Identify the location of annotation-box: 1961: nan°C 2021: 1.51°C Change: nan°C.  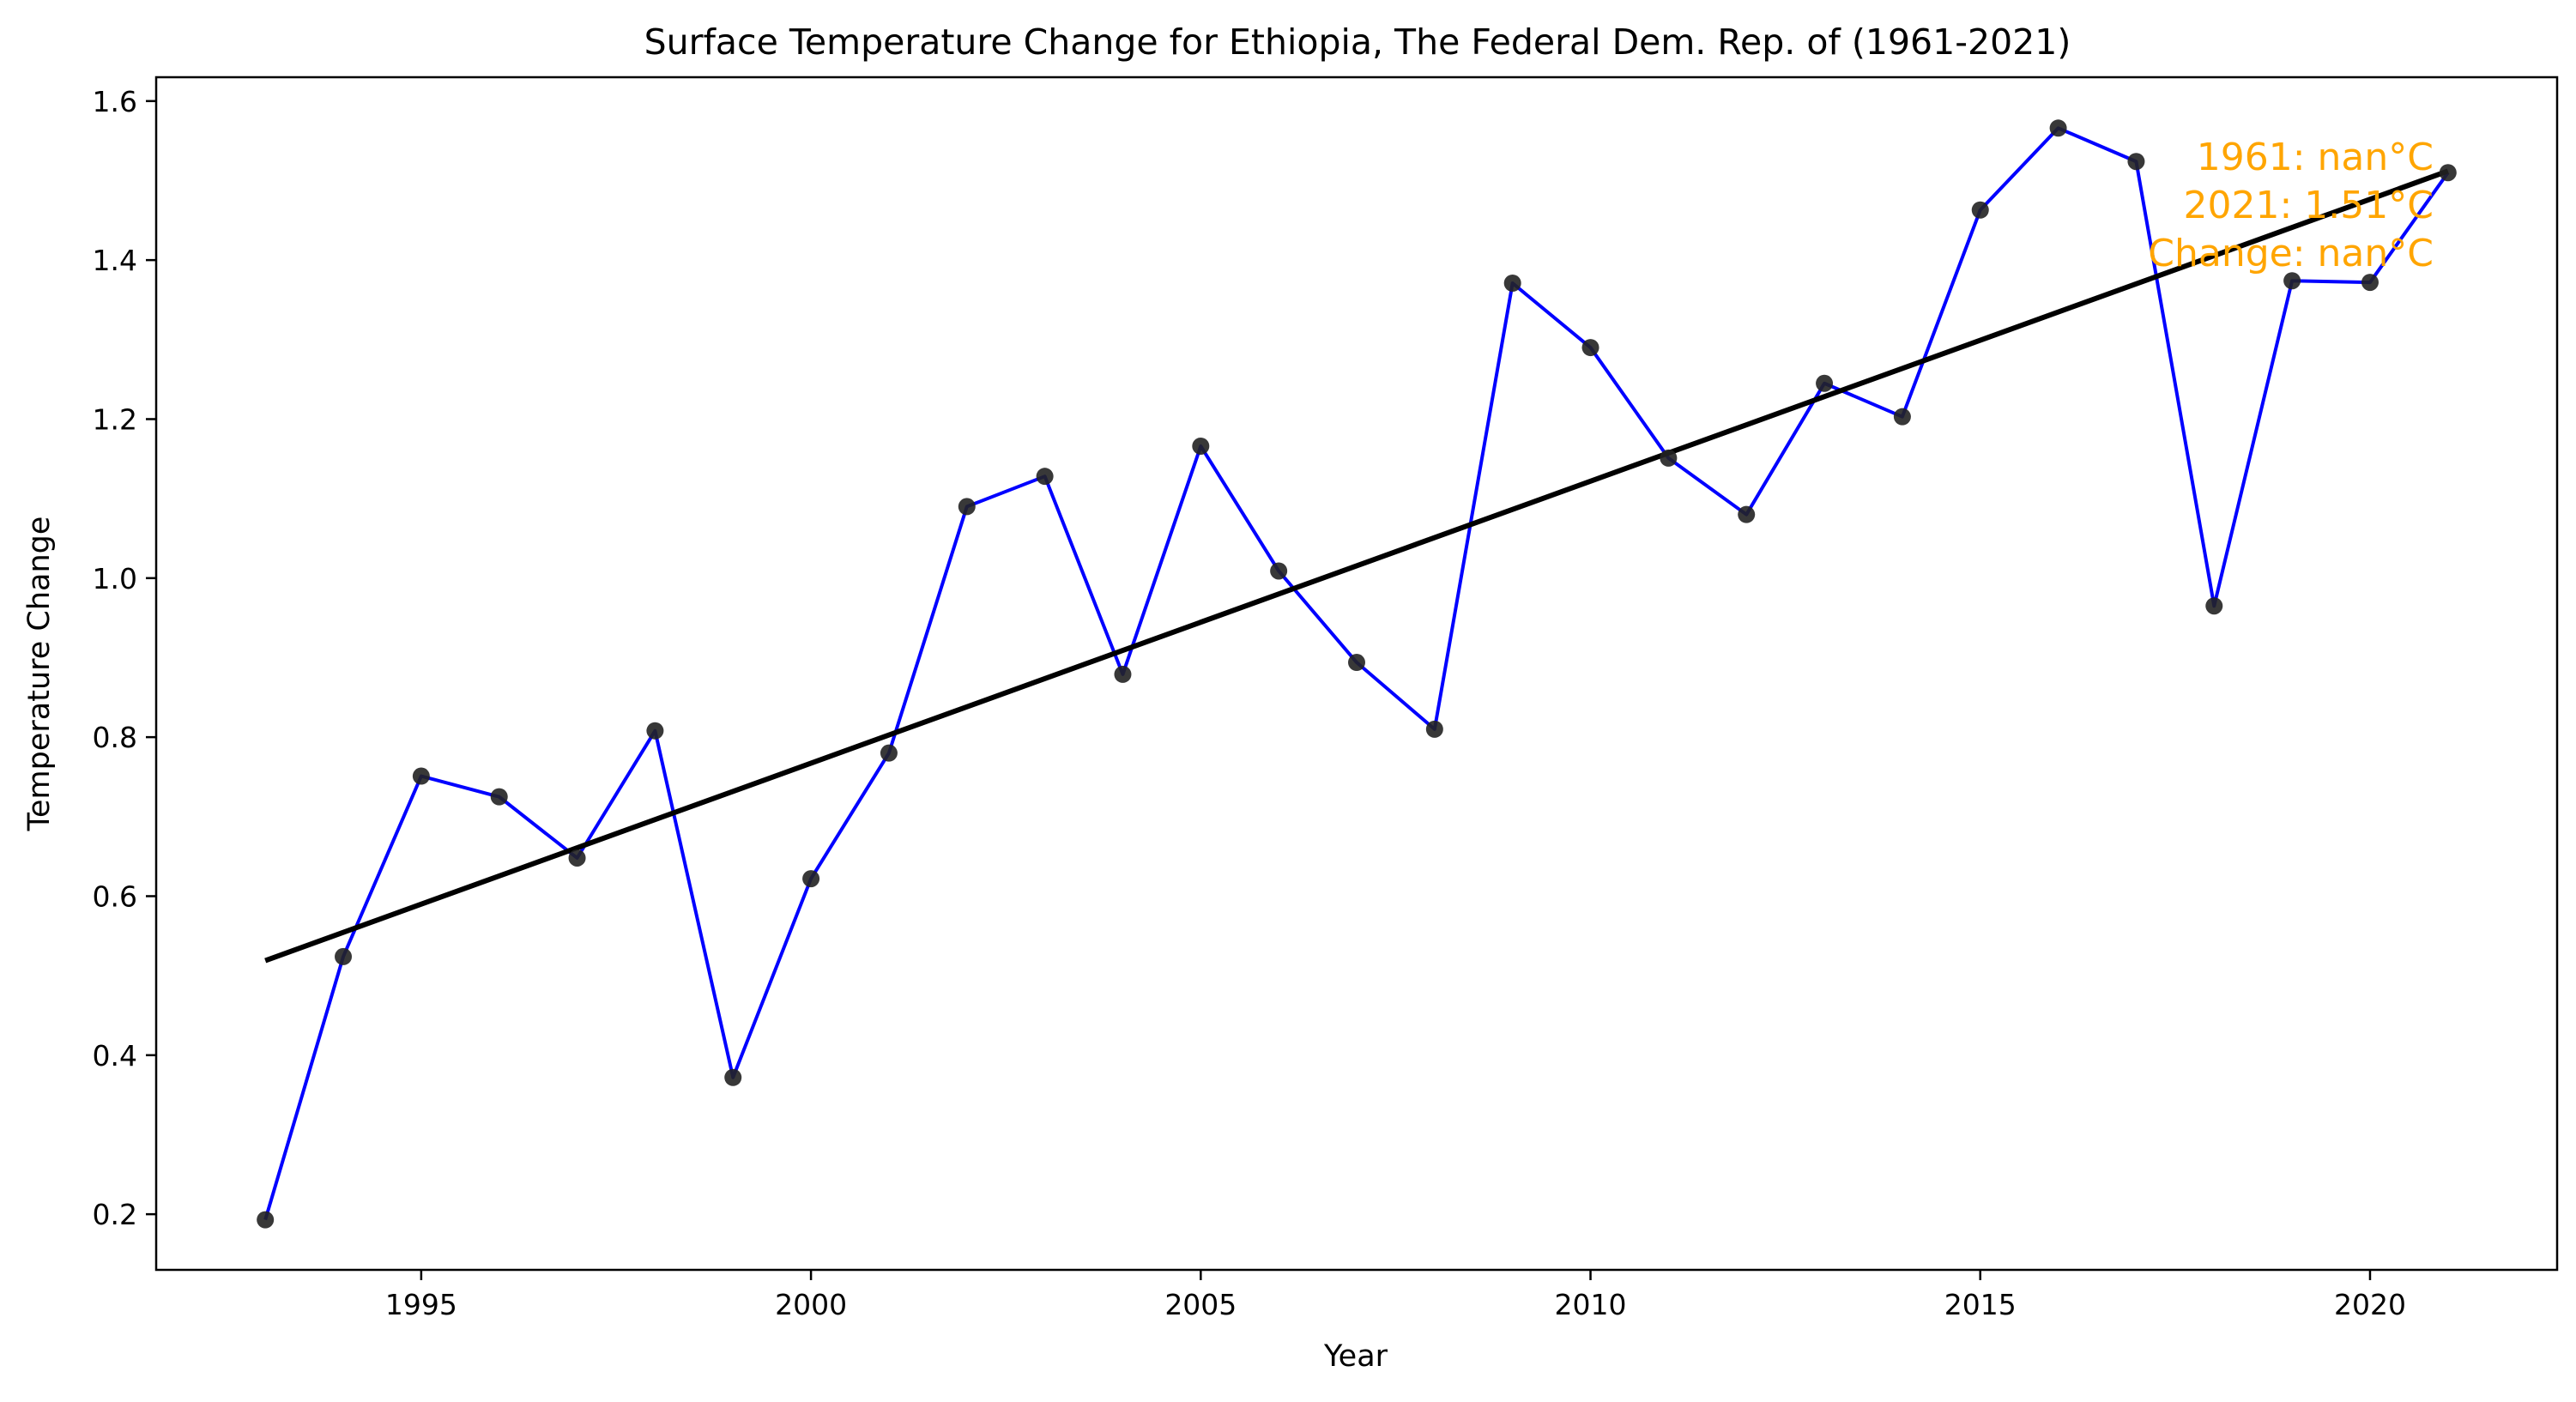
(2291, 205).